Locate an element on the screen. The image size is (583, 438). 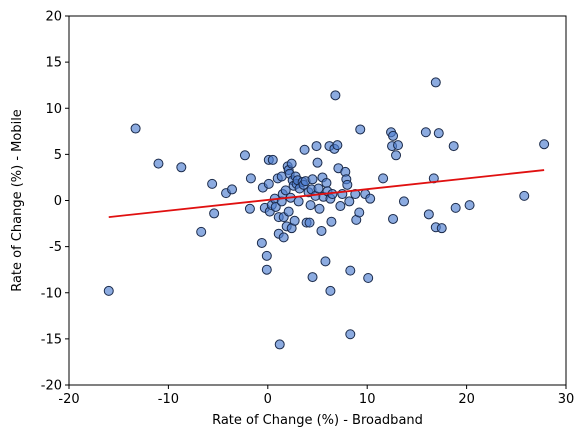
y-tick-label: -15 is located at coordinates (51, 339).